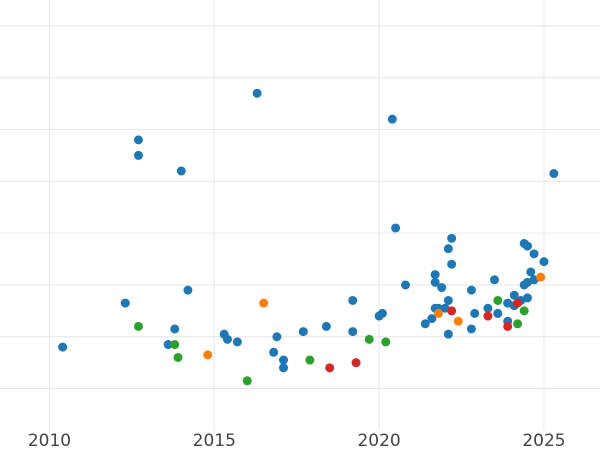  What do you see at coordinates (297, 440) in the screenshot?
I see `x-axis-tick-labels: 2010 2015 2020 2025` at bounding box center [297, 440].